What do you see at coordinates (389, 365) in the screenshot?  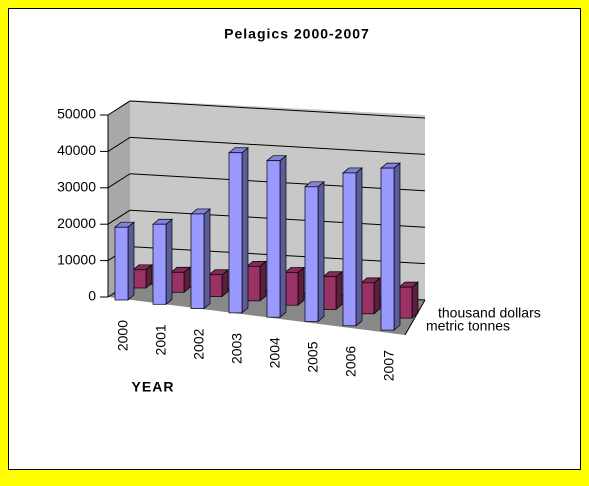 I see `x-tick-label: 2007` at bounding box center [389, 365].